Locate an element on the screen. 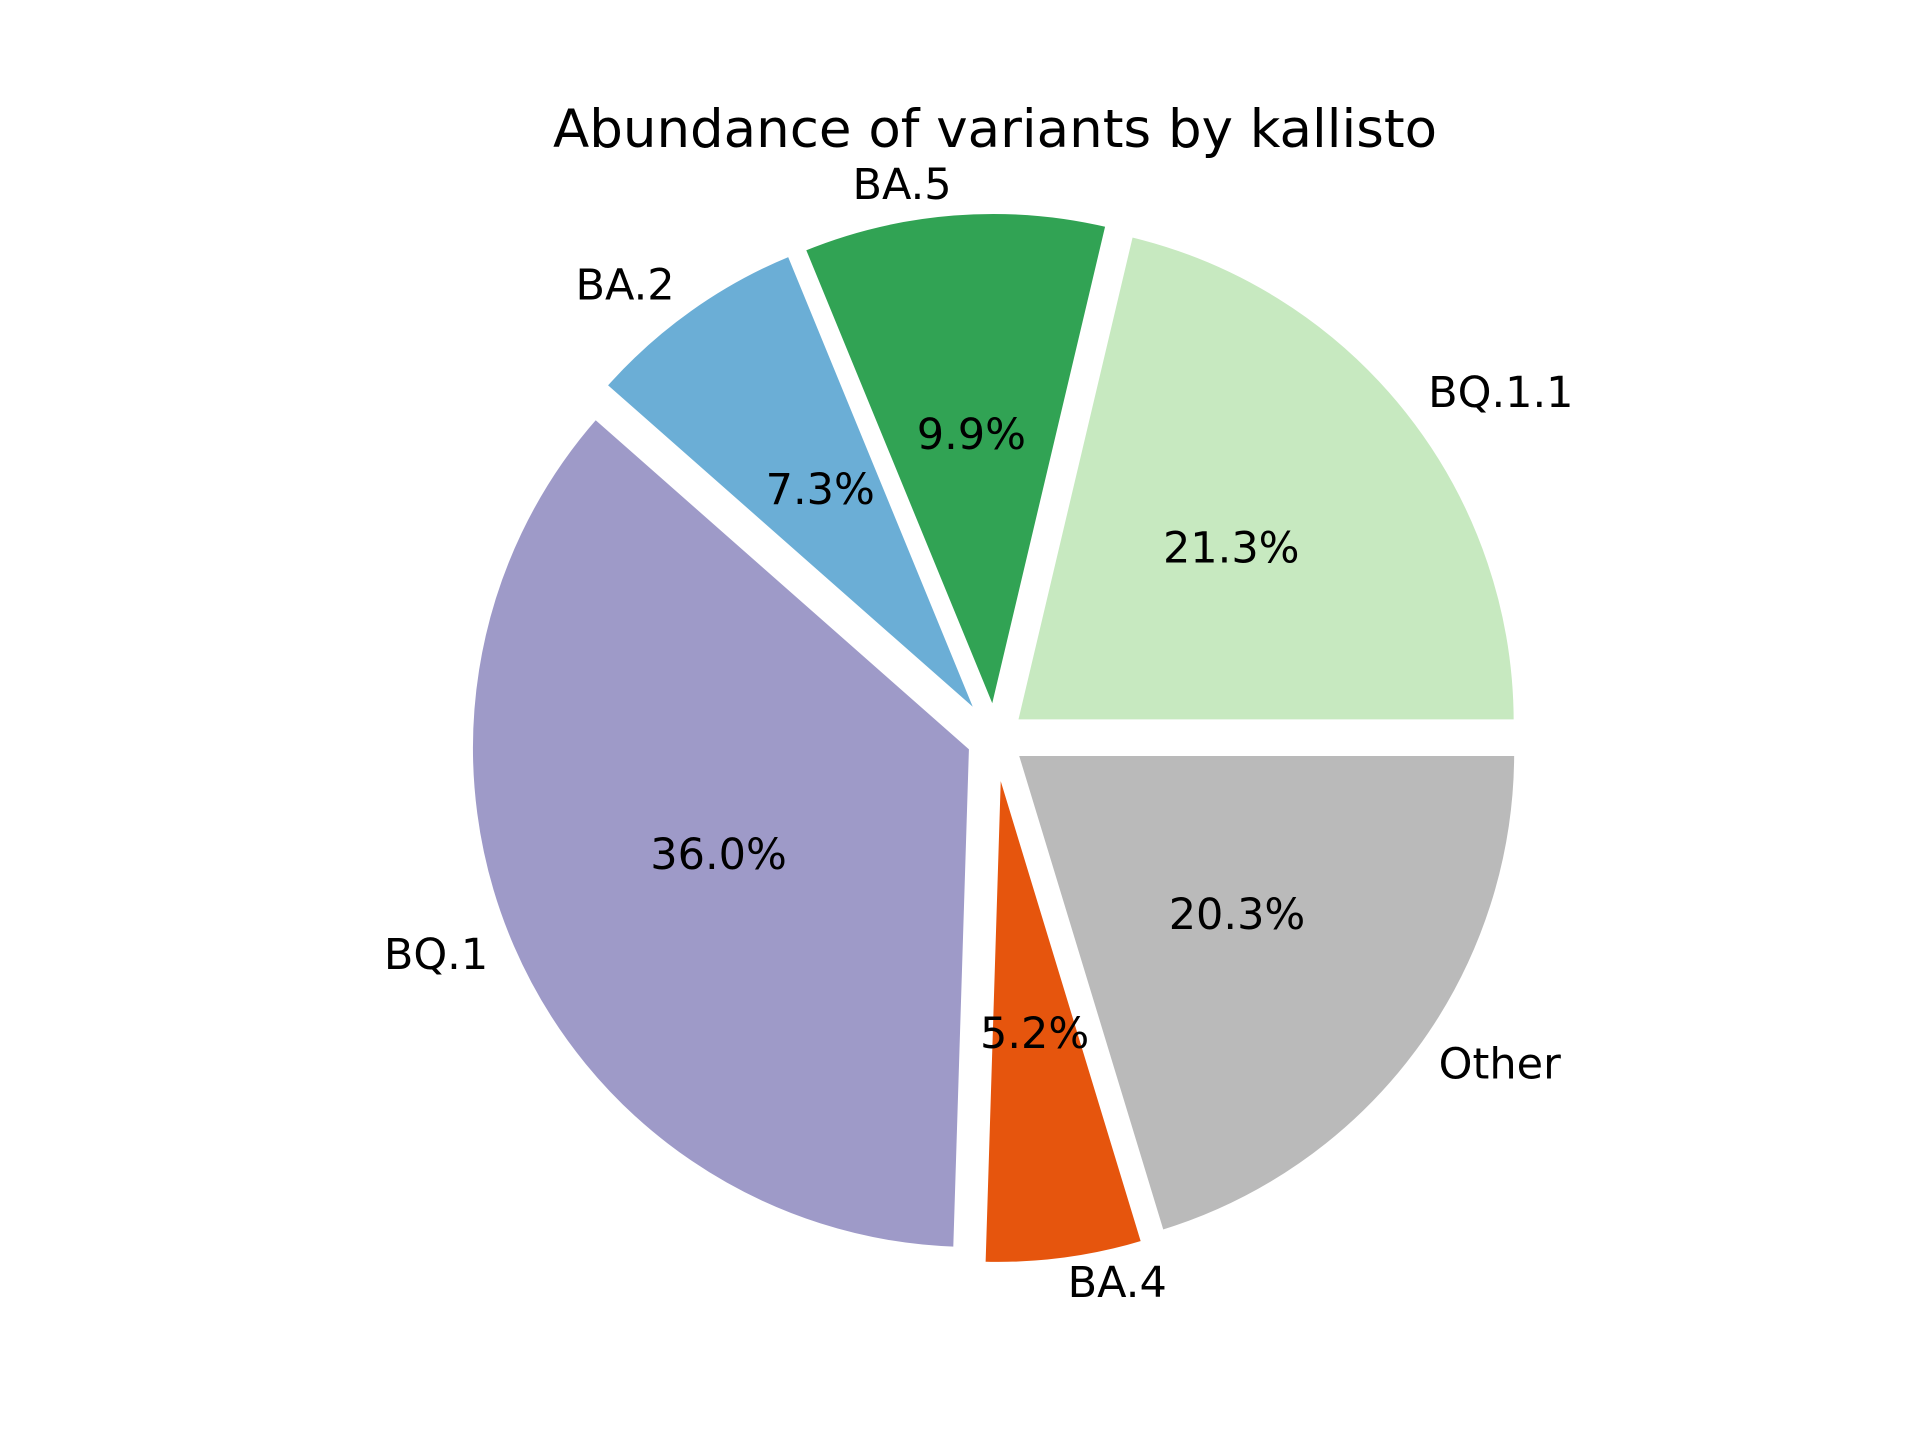 Image resolution: width=1920 pixels, height=1445 pixels. slice-percent-label: 21.3% is located at coordinates (1231, 549).